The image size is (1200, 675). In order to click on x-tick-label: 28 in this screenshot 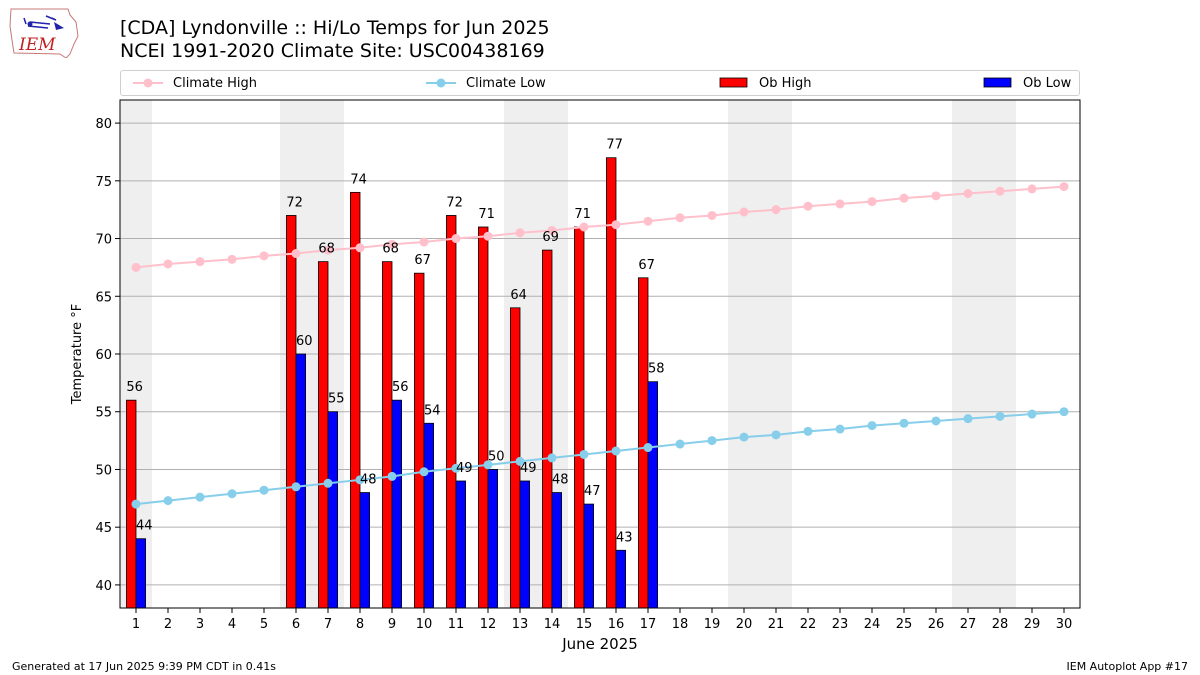, I will do `click(1000, 624)`.